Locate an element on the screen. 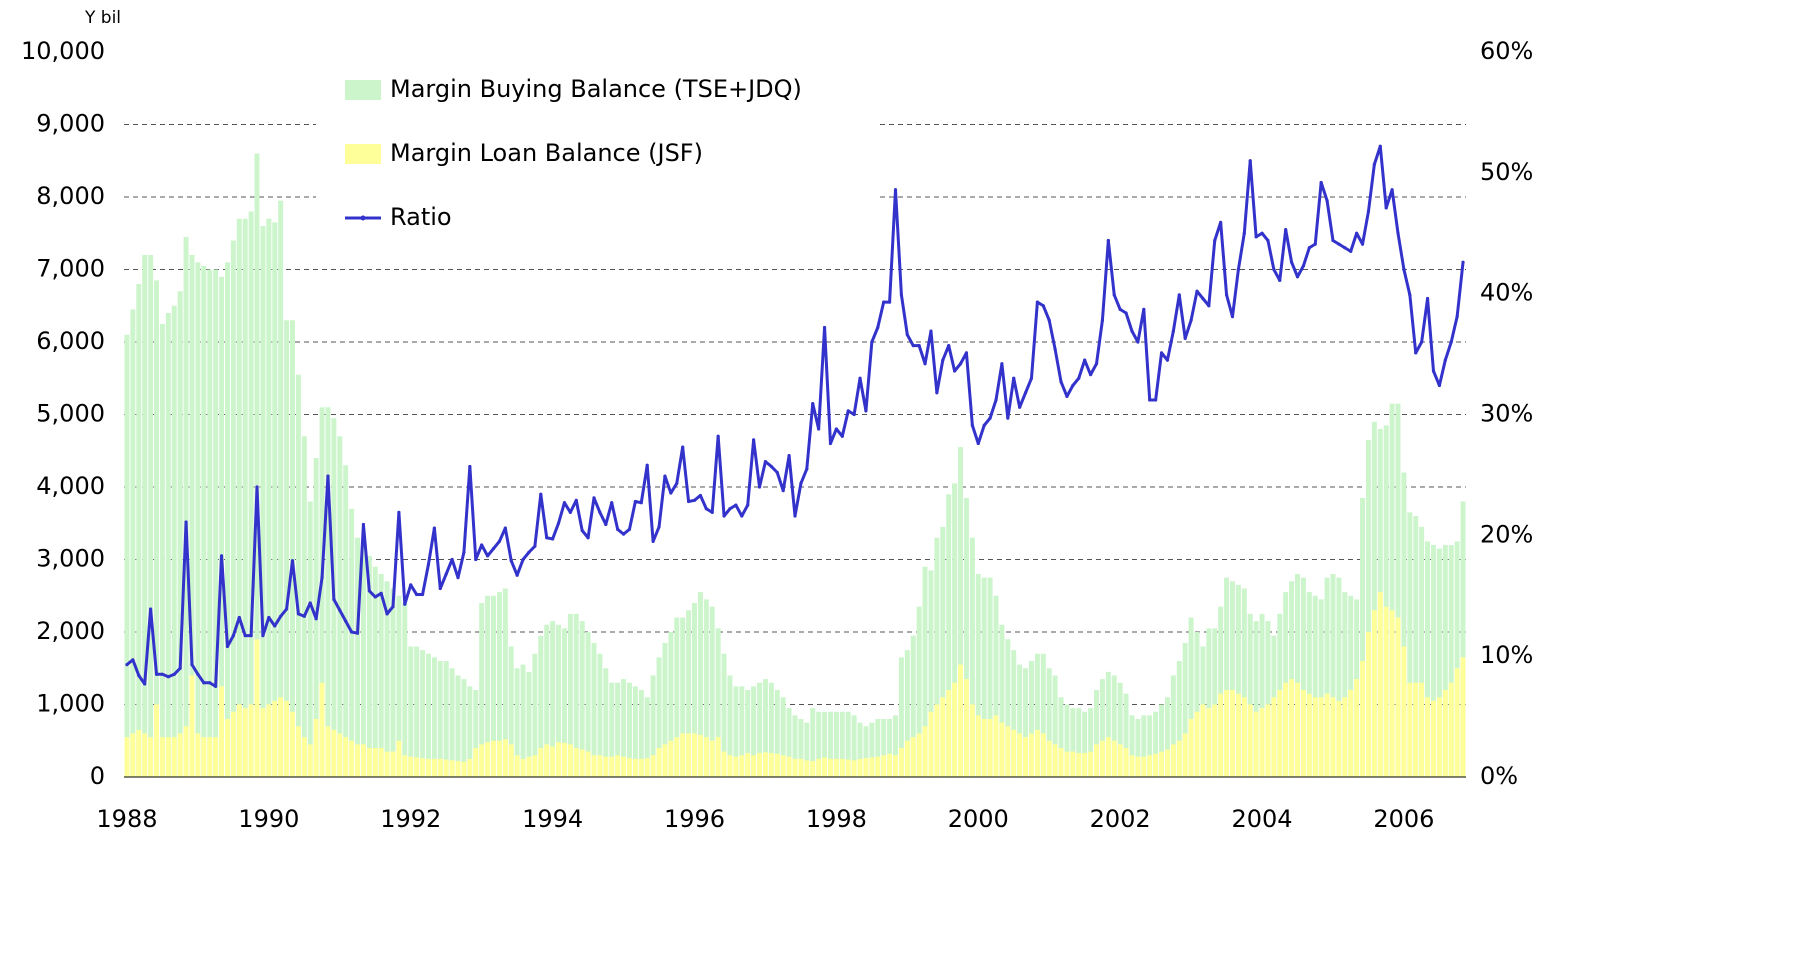 Image resolution: width=1814 pixels, height=969 pixels. y-tick-label: 4,000 is located at coordinates (70, 486).